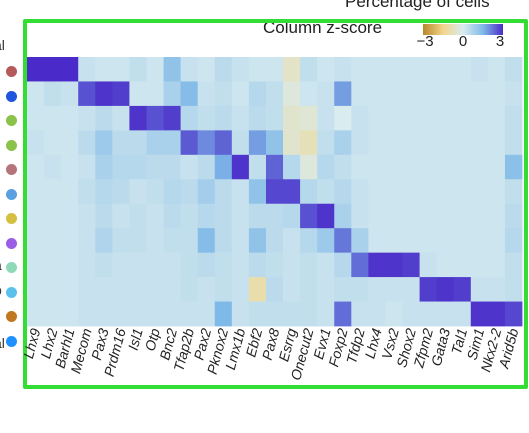  I want to click on heatmap-cell-r3-c1, so click(53, 143).